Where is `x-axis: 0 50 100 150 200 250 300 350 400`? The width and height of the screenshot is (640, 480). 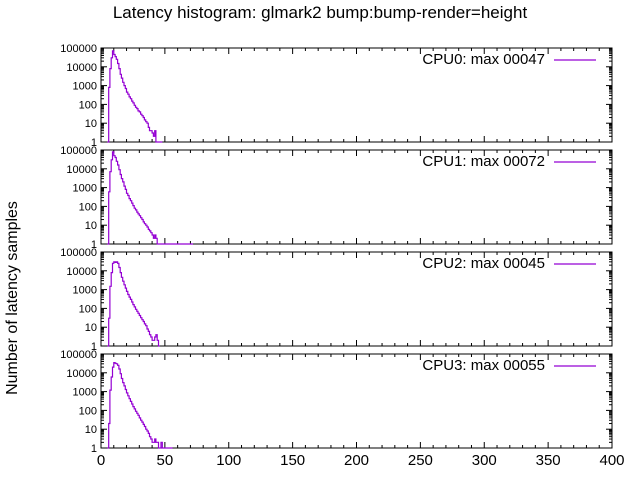 x-axis: 0 50 100 150 200 250 300 350 400 is located at coordinates (361, 460).